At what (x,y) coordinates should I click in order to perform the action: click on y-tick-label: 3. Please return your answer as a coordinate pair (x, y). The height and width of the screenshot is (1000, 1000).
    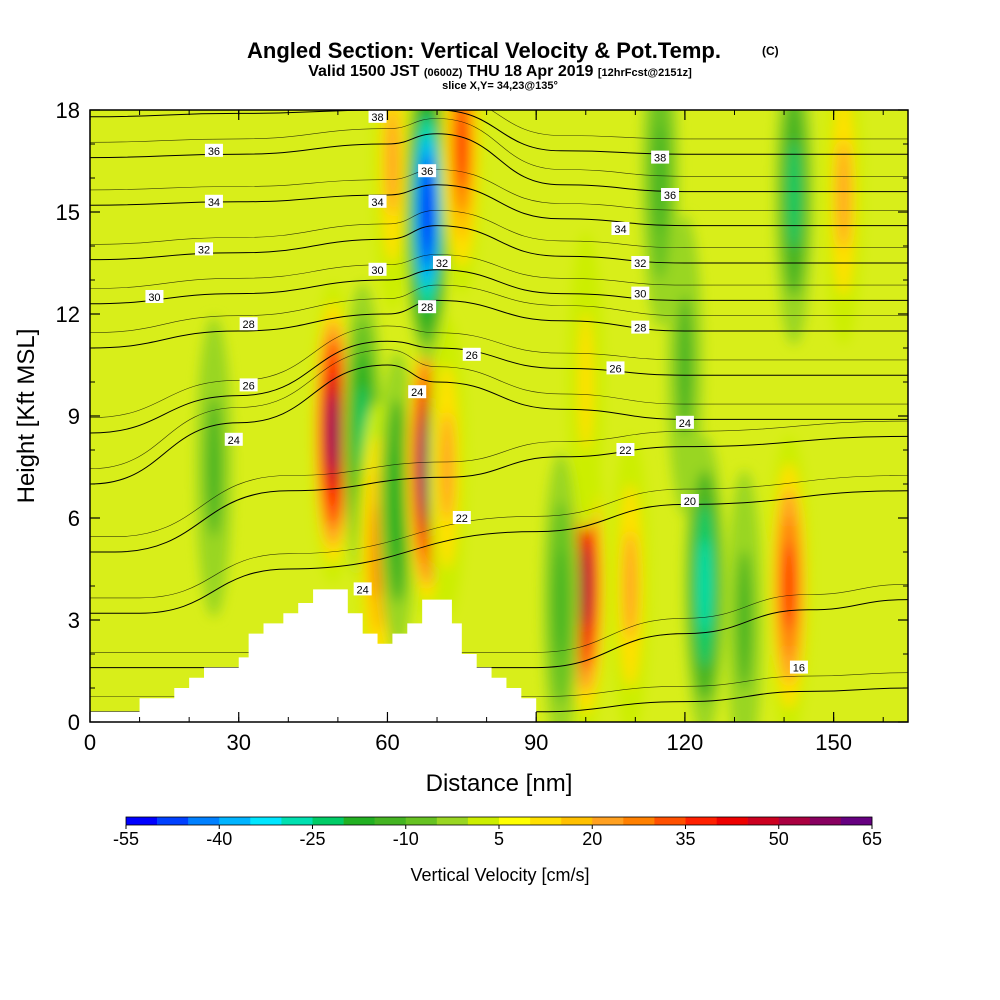
    Looking at the image, I should click on (74, 620).